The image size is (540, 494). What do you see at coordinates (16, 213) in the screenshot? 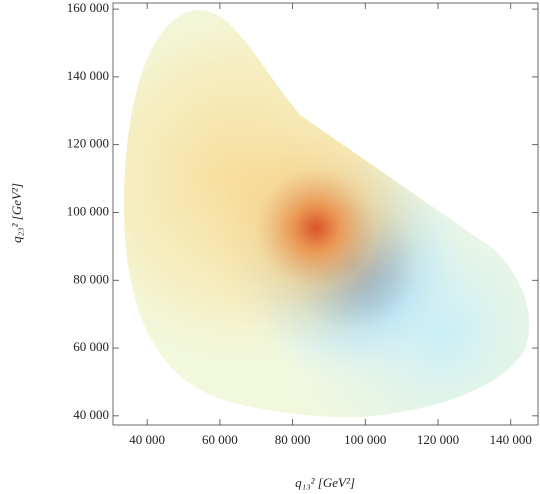
I see `y-axis-label: q₂₃² [GeV²]` at bounding box center [16, 213].